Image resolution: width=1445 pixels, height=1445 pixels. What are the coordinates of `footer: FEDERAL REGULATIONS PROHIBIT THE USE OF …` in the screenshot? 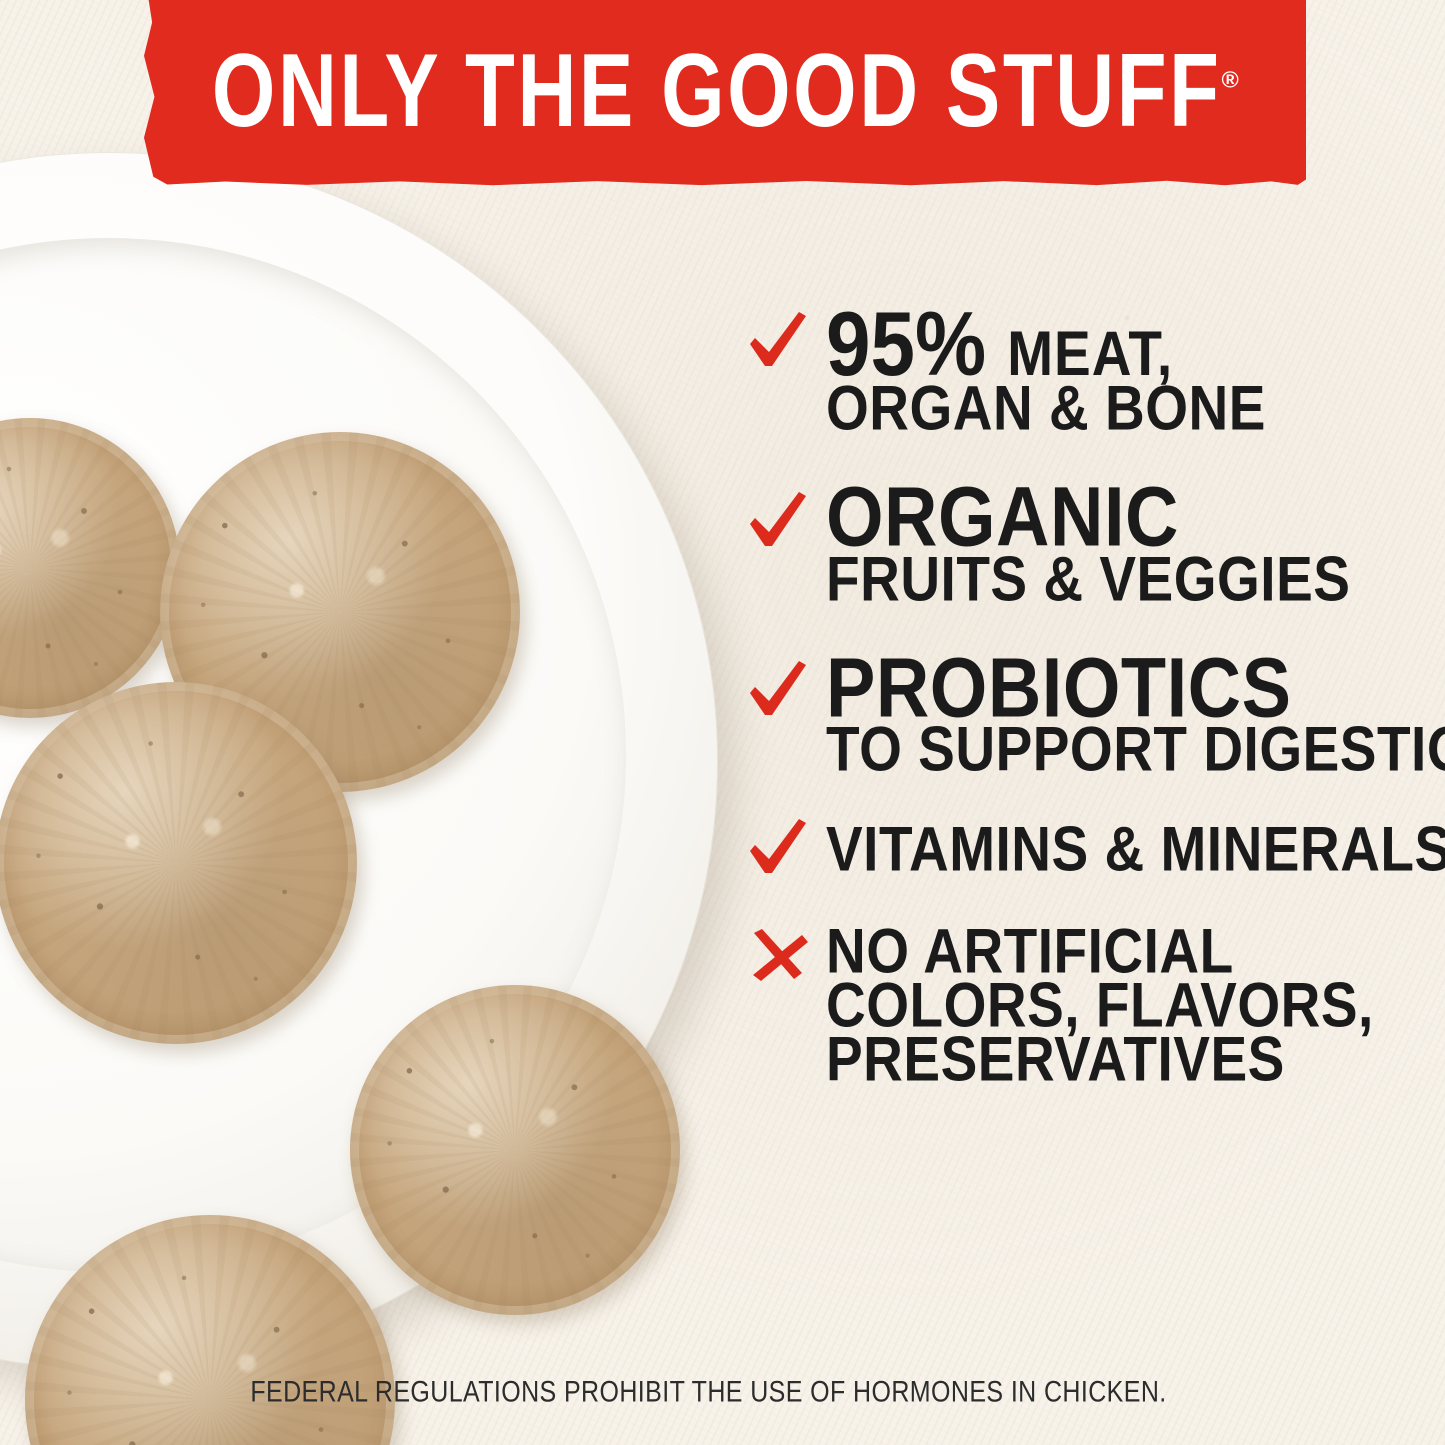 It's located at (722, 1392).